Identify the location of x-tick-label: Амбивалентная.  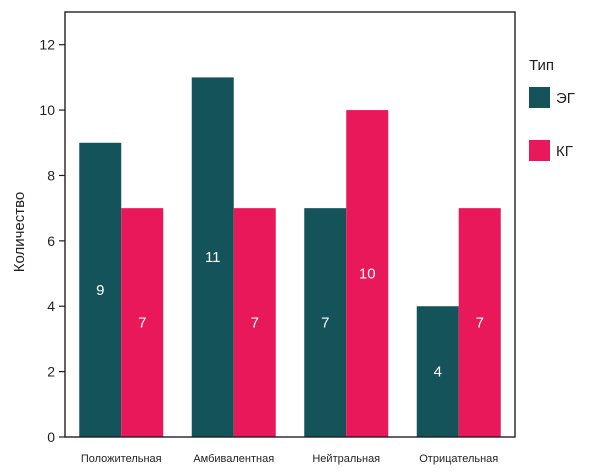
(233, 459).